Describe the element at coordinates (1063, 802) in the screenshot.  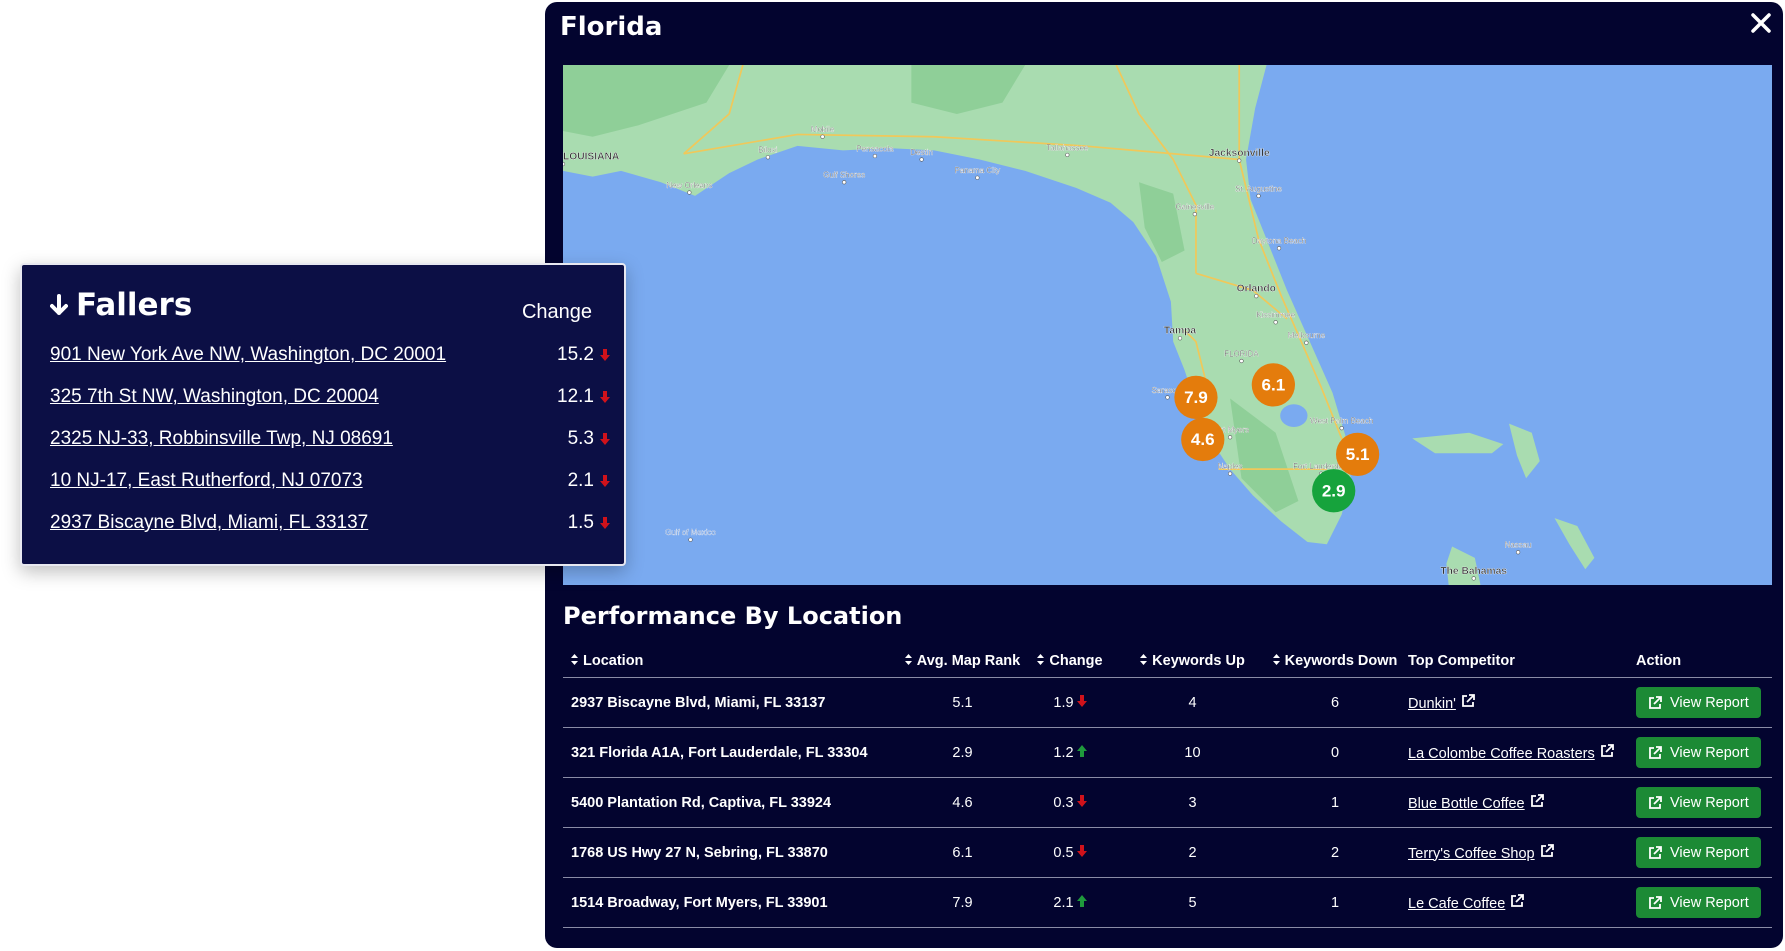
I see `change-value: 0.3` at that location.